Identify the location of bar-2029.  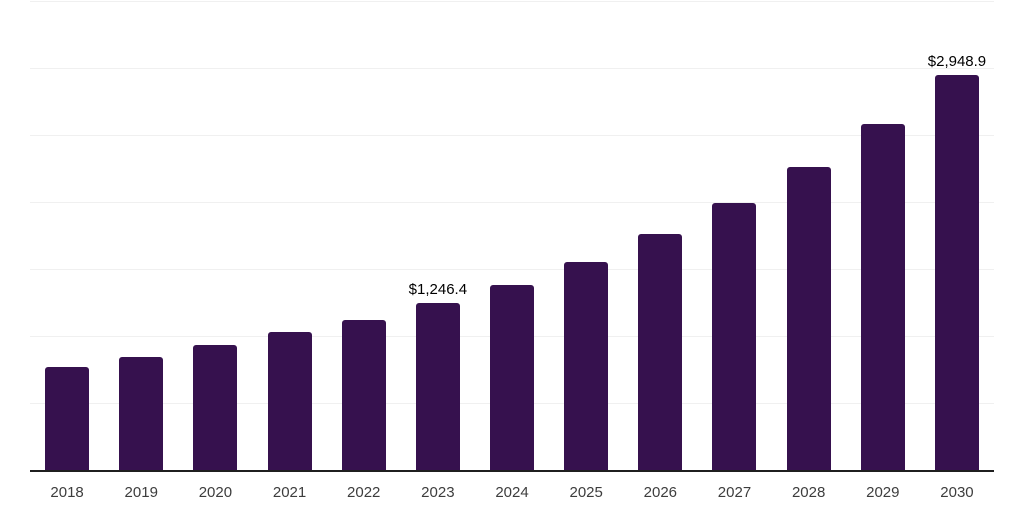
(882, 296).